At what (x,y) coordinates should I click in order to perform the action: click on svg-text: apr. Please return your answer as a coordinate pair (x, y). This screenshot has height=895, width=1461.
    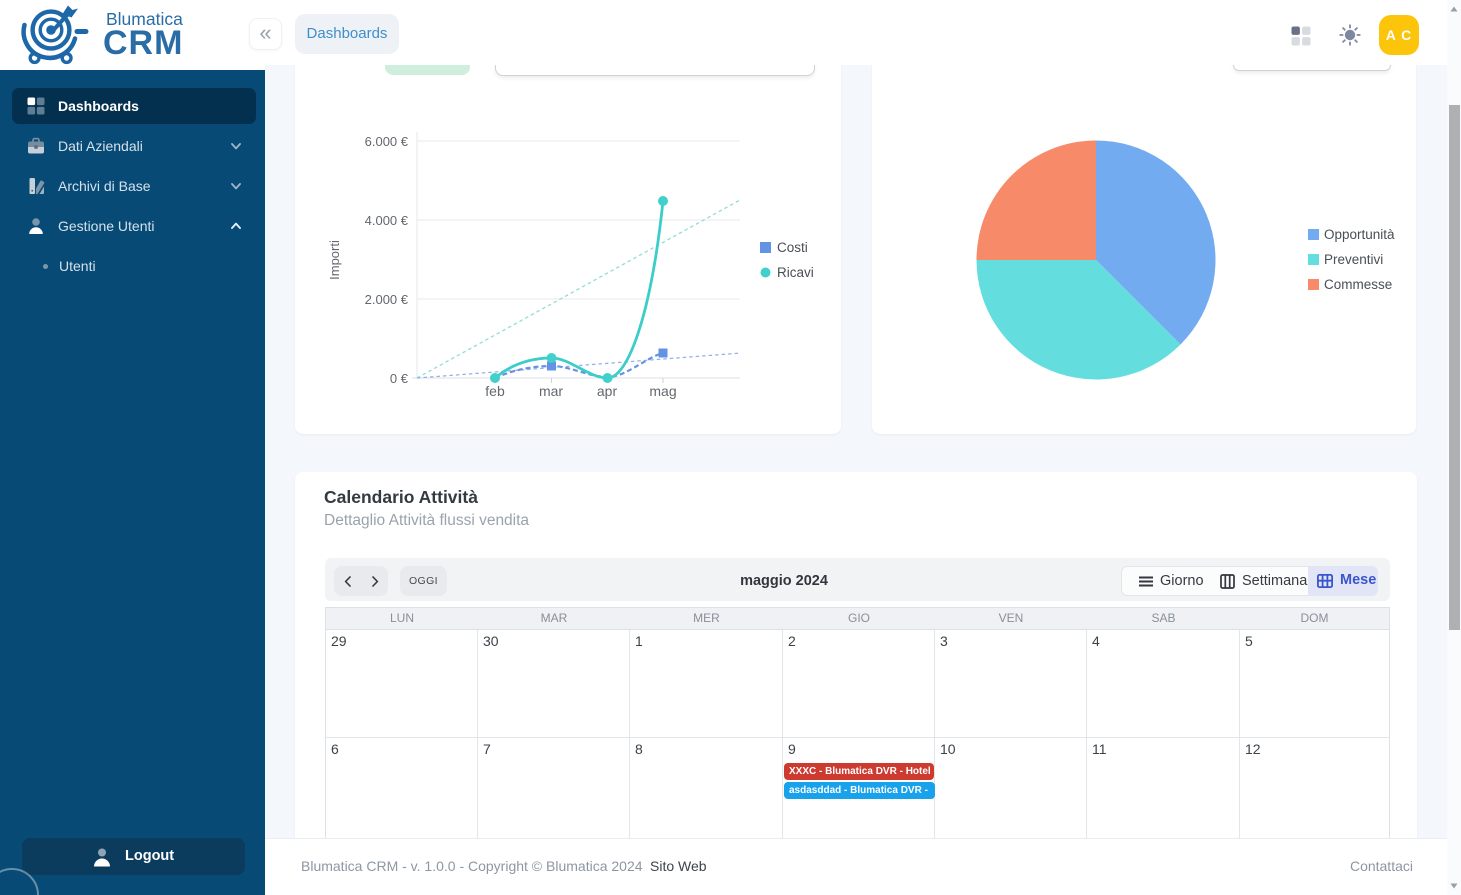
    Looking at the image, I should click on (607, 391).